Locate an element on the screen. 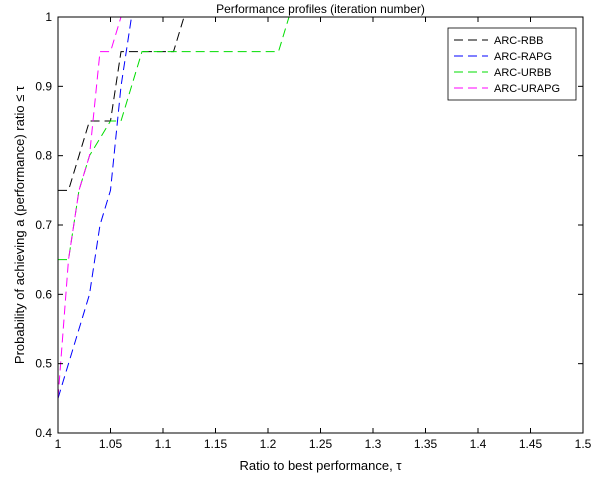 This screenshot has width=592, height=477. x-tick-label: 1.2 is located at coordinates (268, 444).